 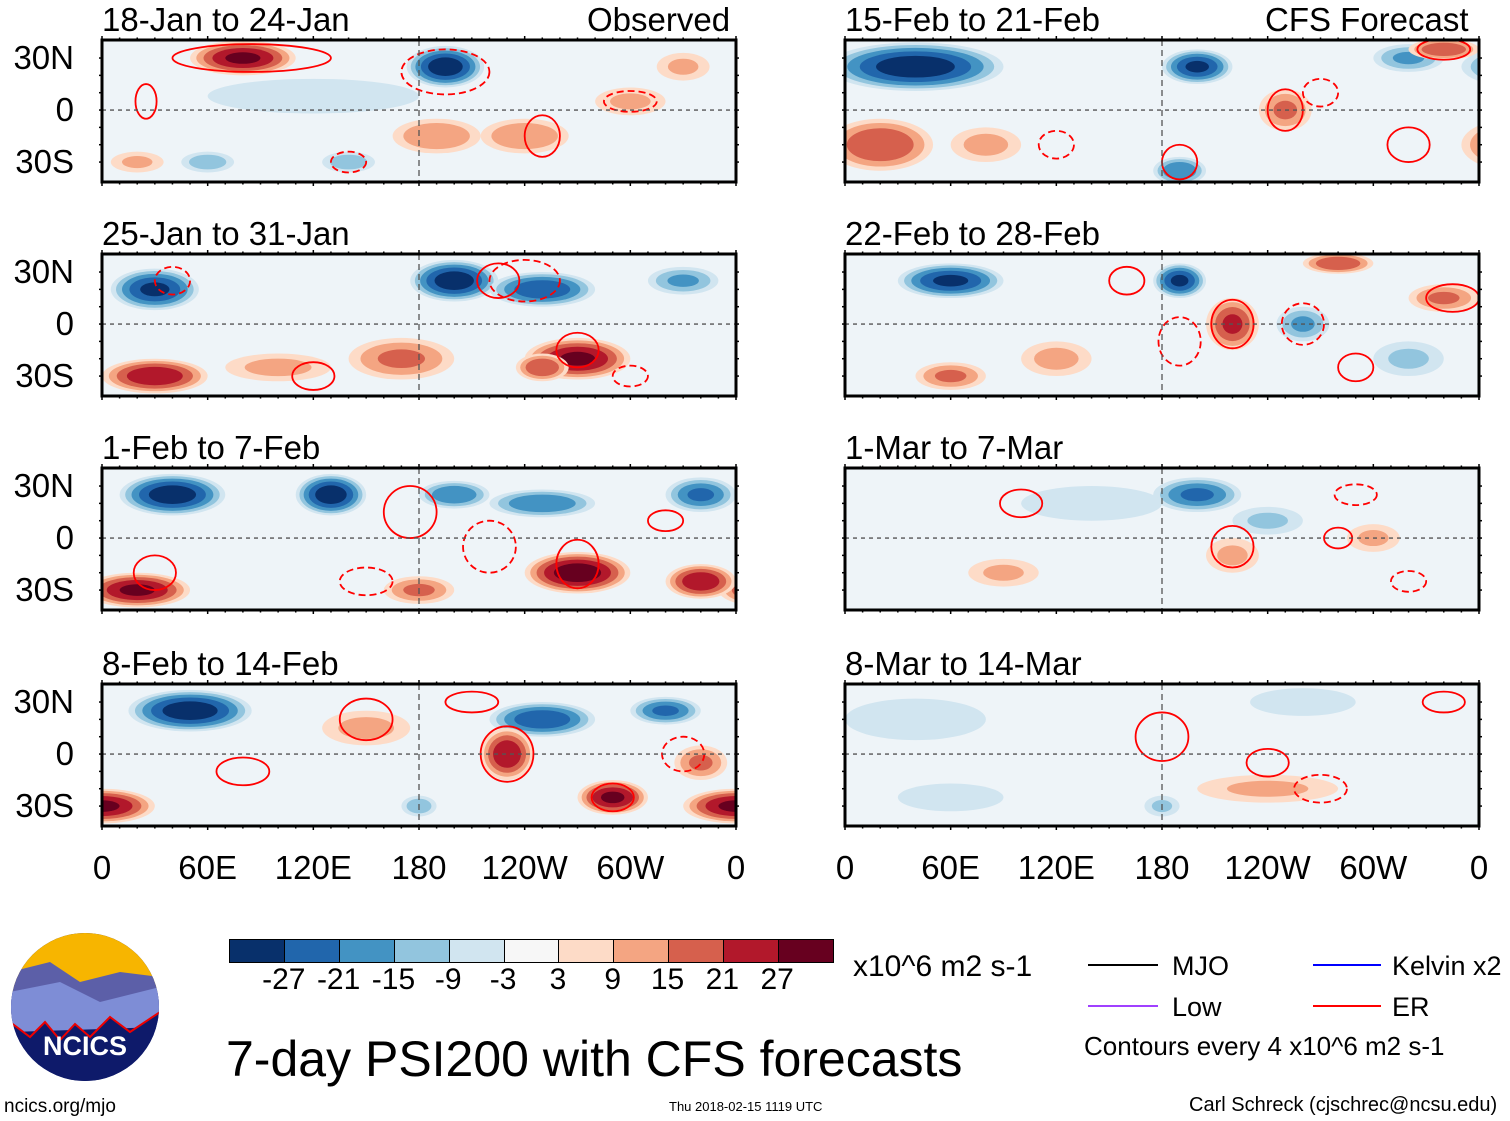 What do you see at coordinates (60, 1106) in the screenshot?
I see `url-link: ncics.org/mjo` at bounding box center [60, 1106].